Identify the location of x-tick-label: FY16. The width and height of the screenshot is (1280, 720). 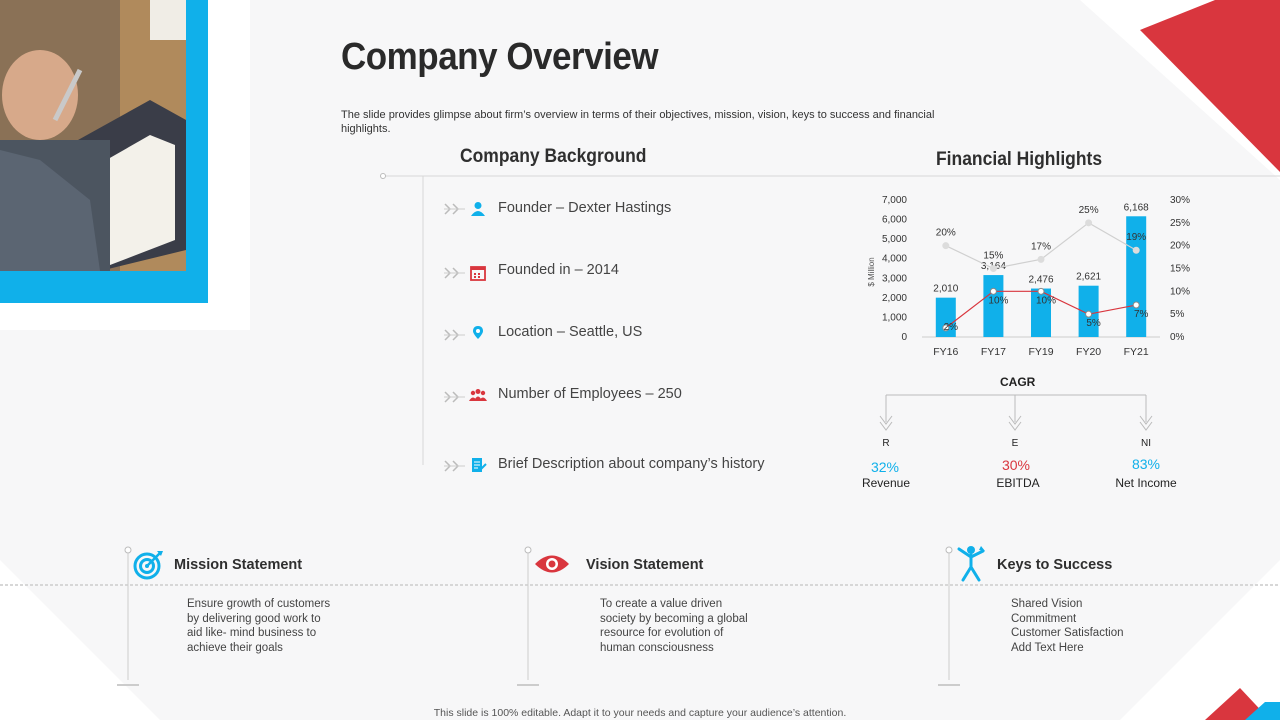
(945, 352).